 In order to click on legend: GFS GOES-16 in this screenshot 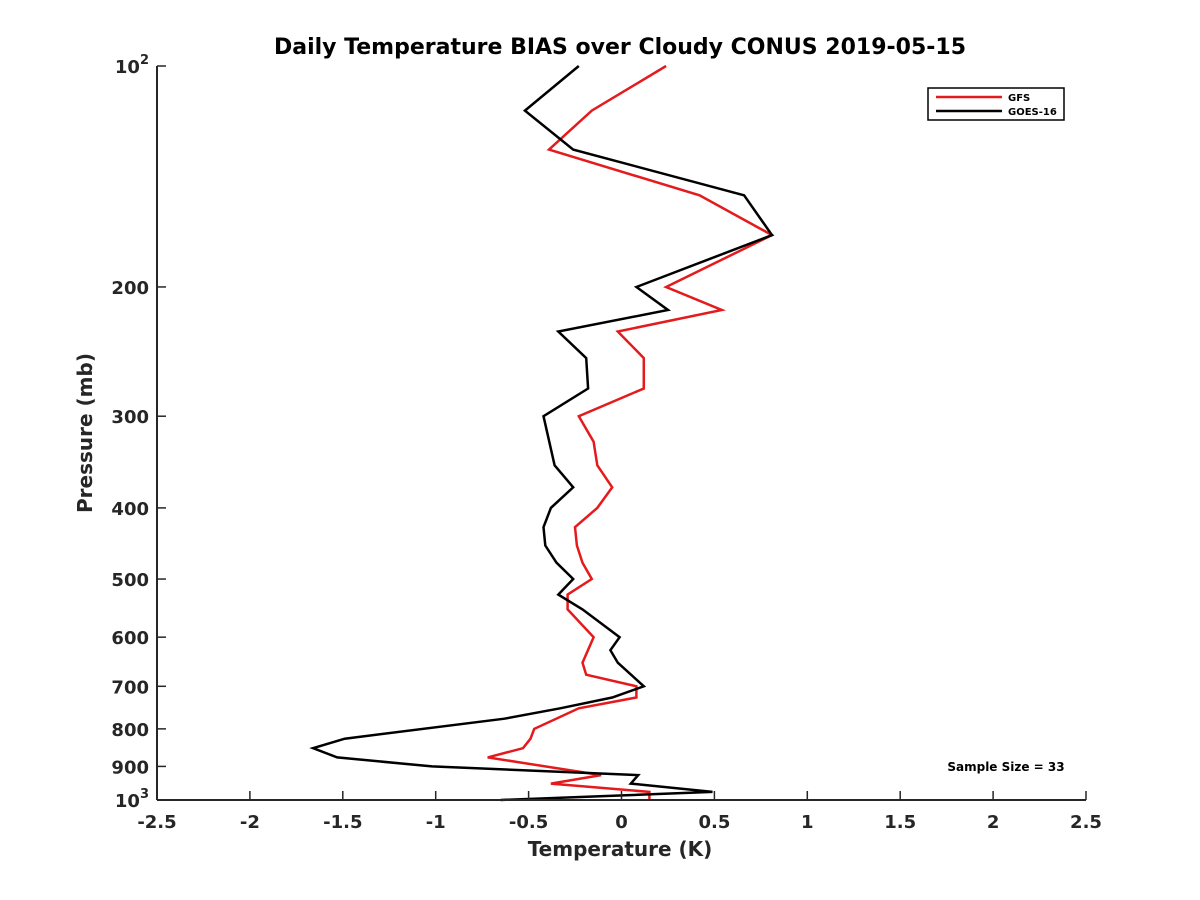, I will do `click(996, 104)`.